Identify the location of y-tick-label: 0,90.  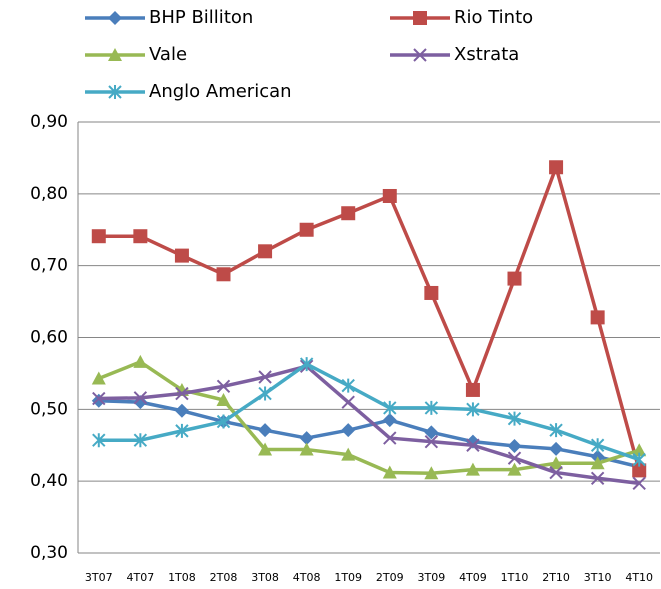
(49, 122).